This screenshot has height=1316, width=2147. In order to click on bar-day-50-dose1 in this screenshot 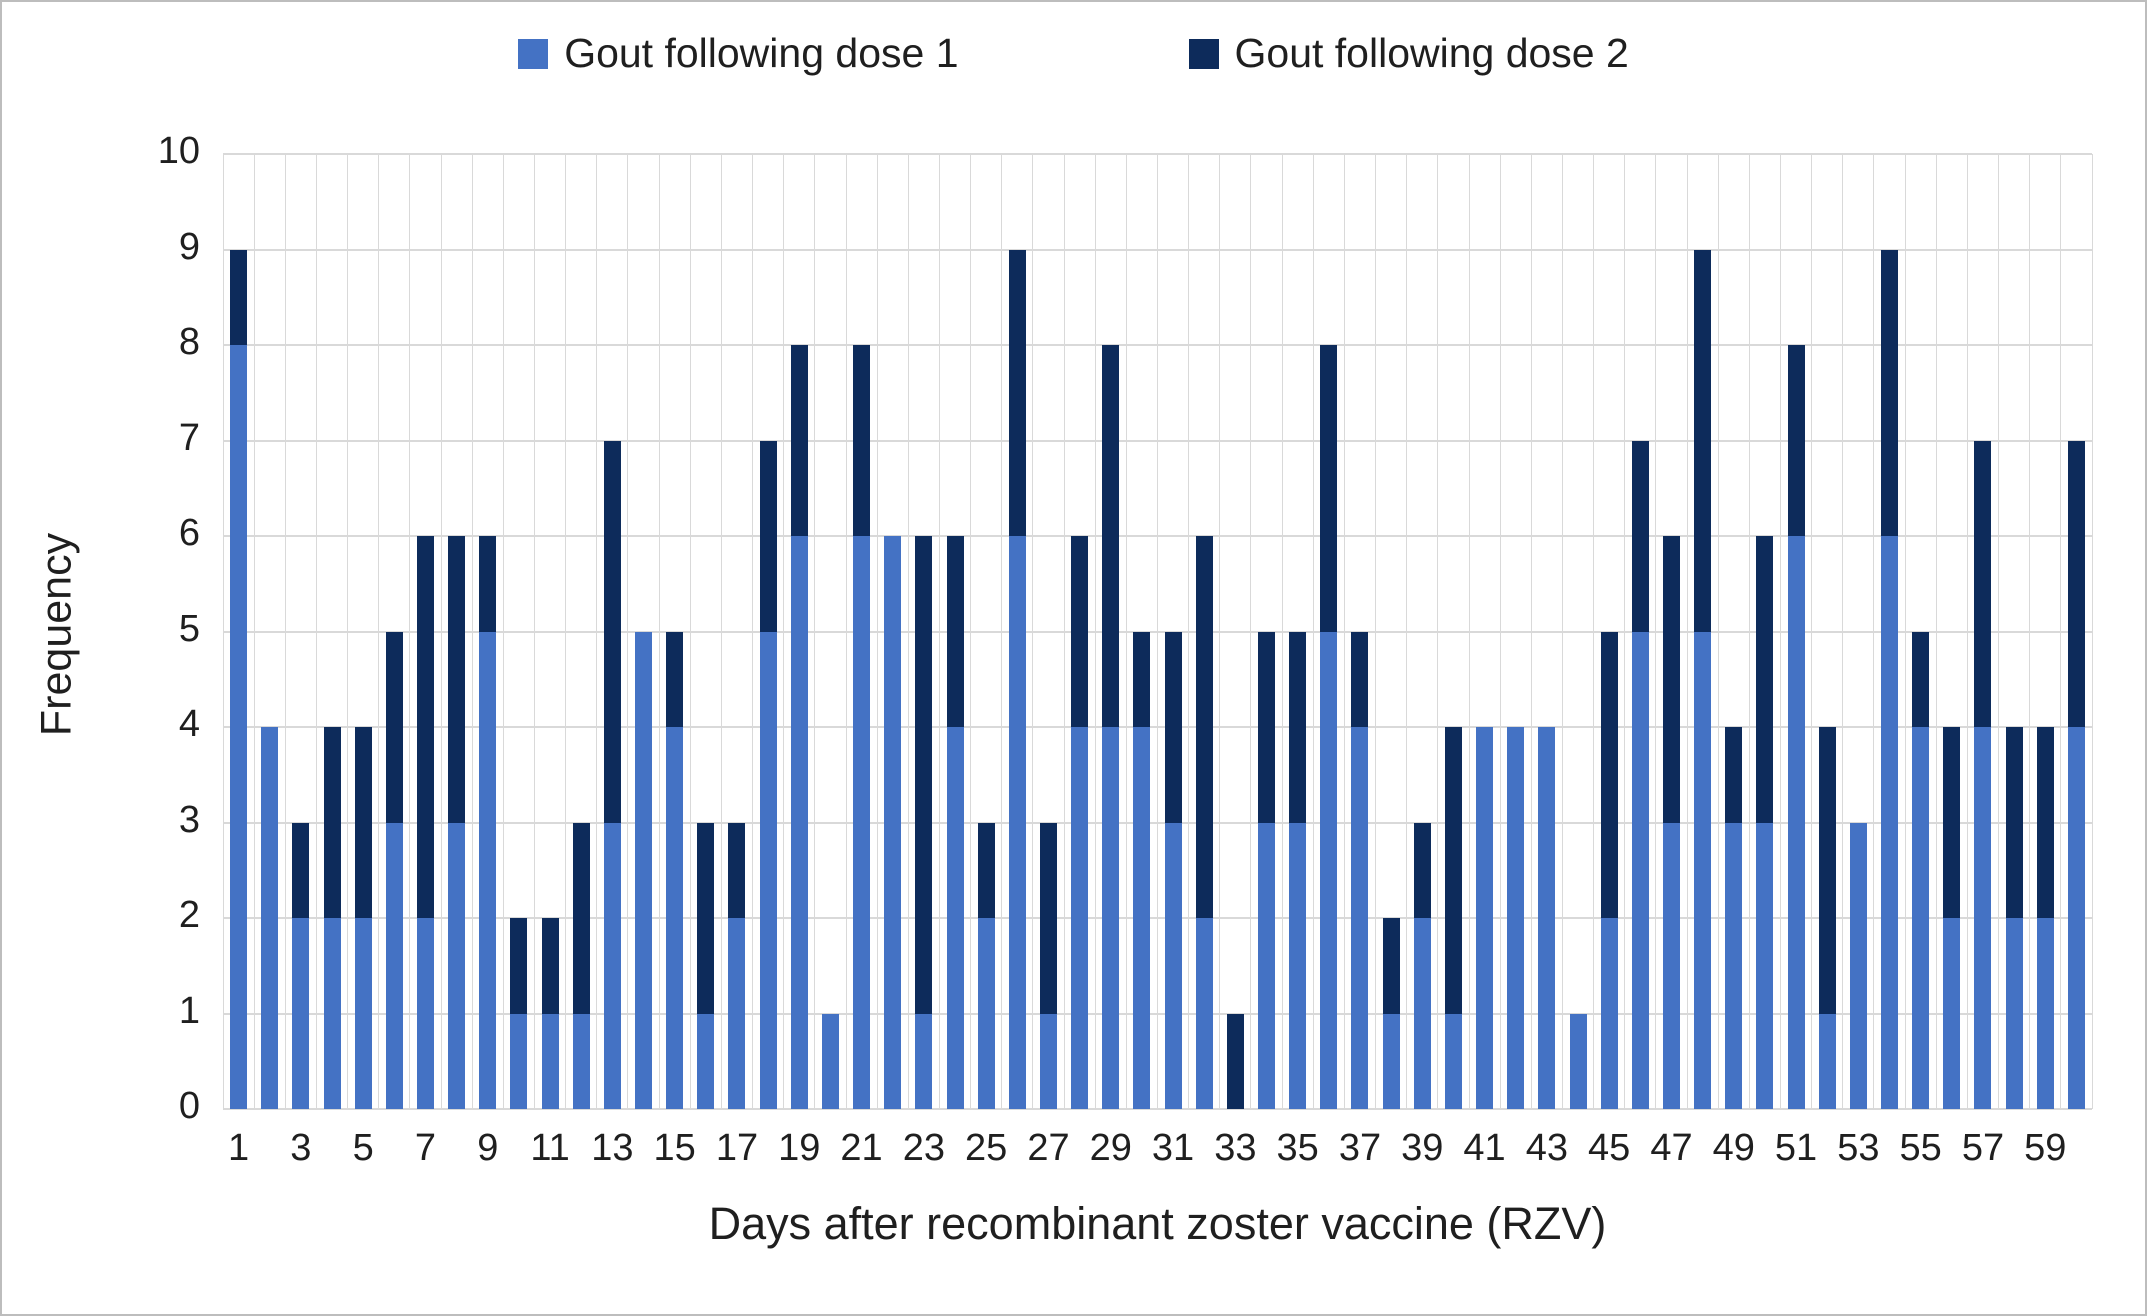, I will do `click(1765, 965)`.